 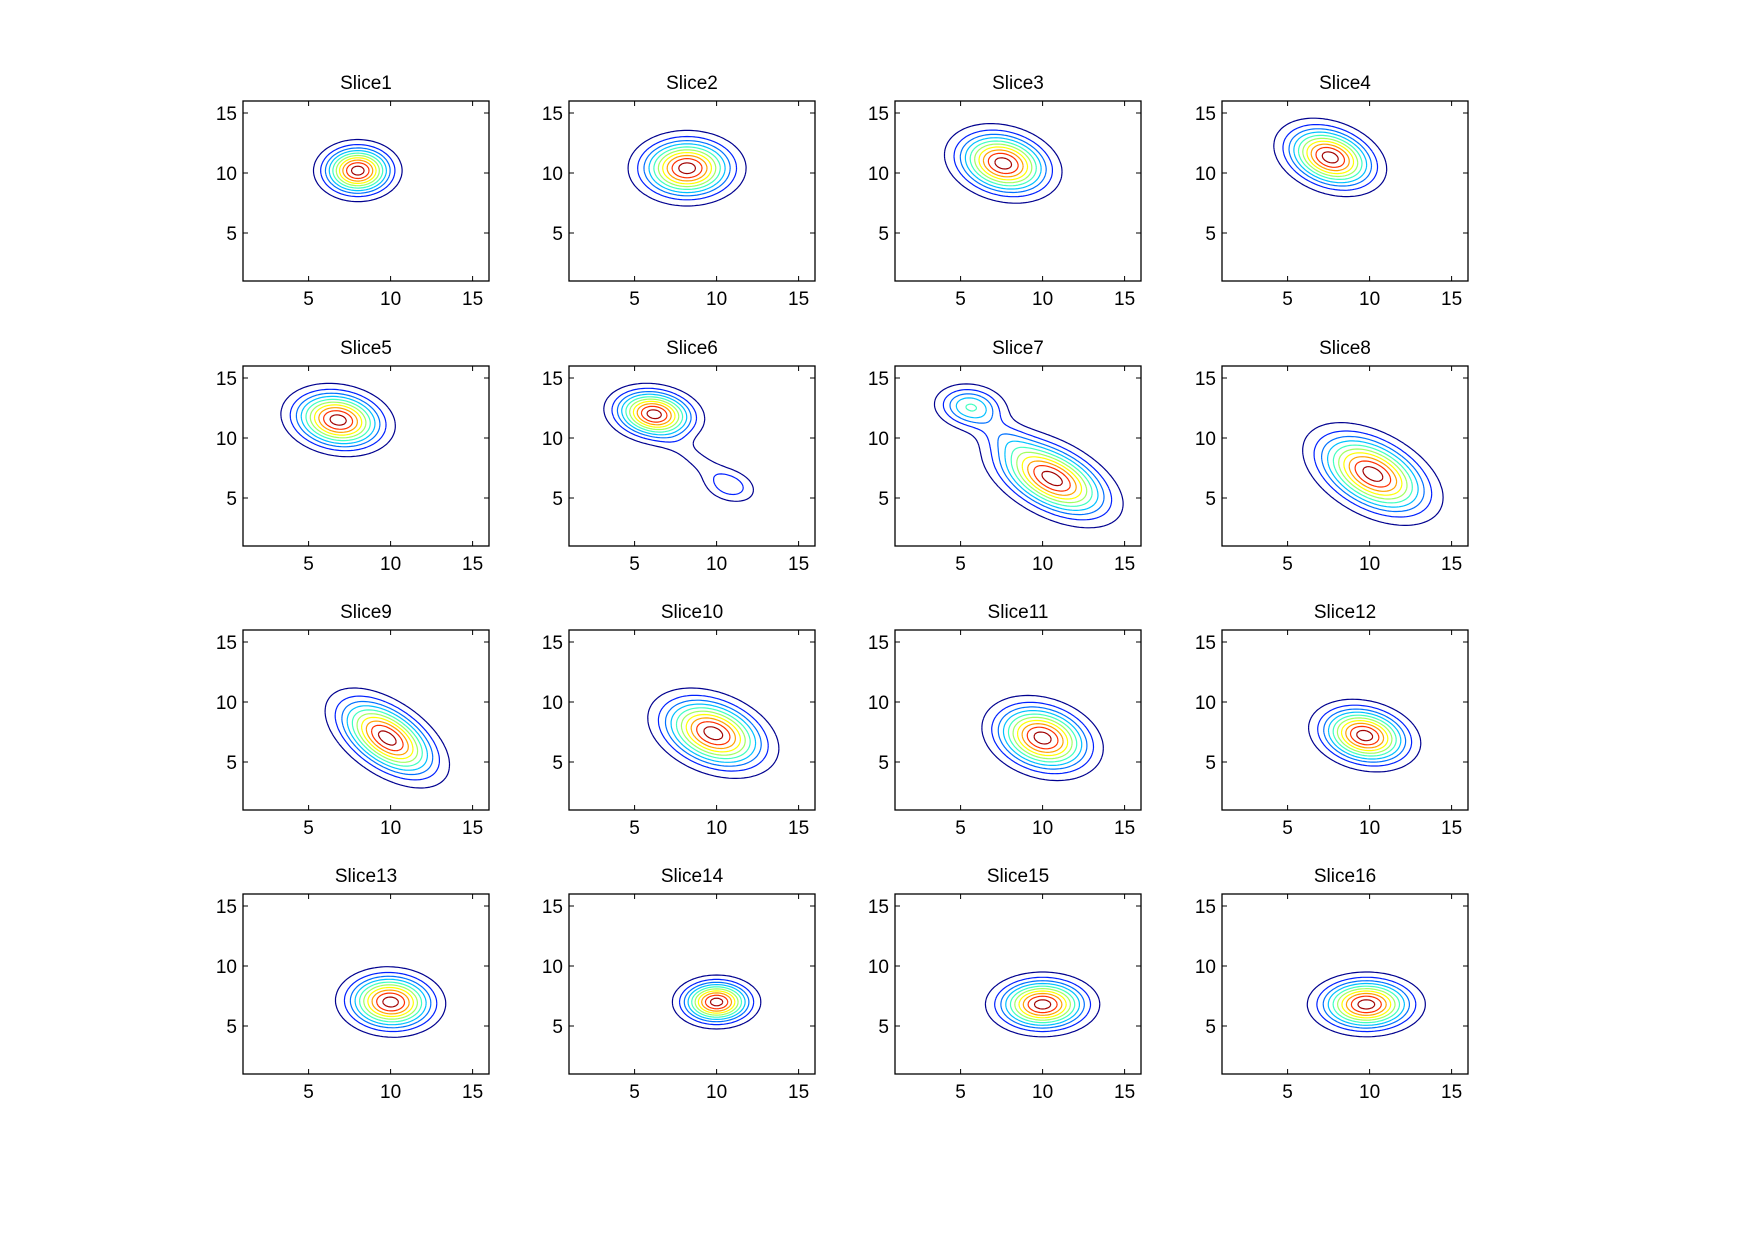 I want to click on subplot-6: Slice6 5 10 15 5 10 15, so click(x=679, y=456).